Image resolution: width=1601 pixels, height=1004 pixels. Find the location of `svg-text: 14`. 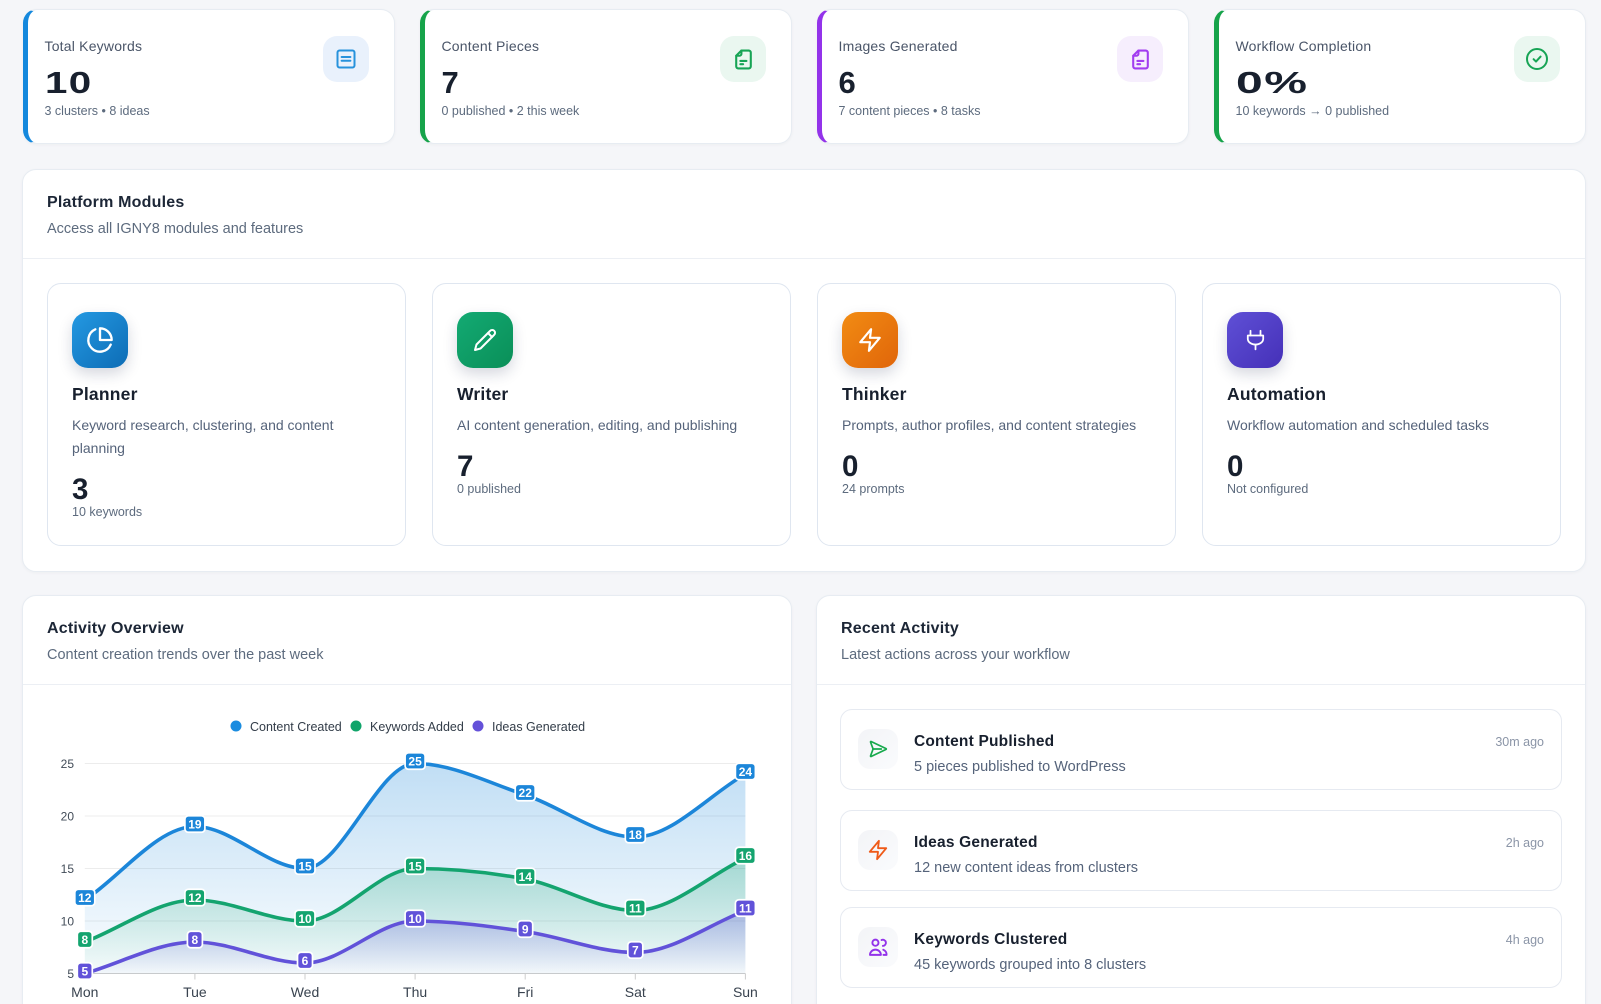

svg-text: 14 is located at coordinates (526, 877).